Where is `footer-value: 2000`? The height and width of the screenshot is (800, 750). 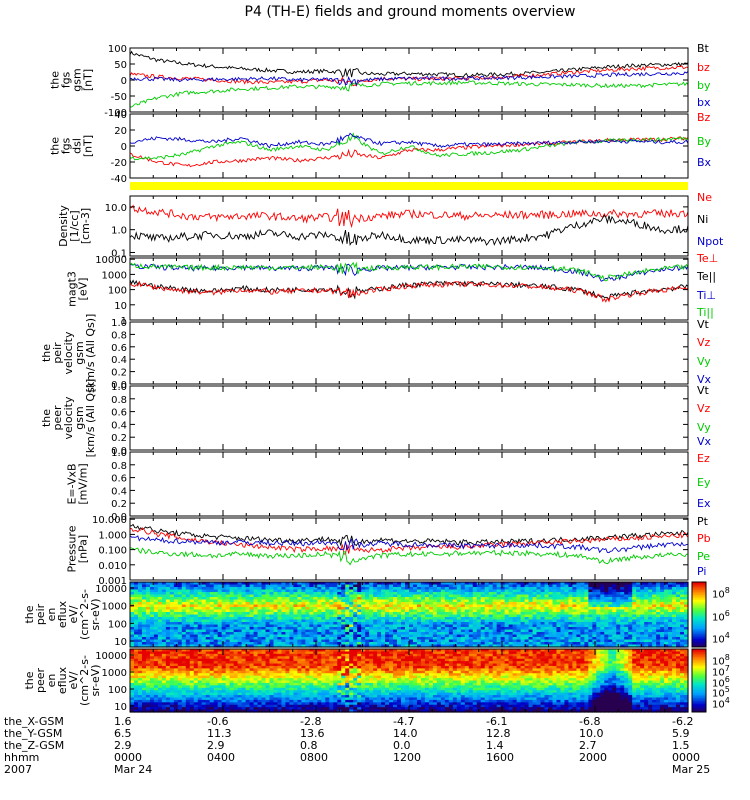
footer-value: 2000 is located at coordinates (593, 757).